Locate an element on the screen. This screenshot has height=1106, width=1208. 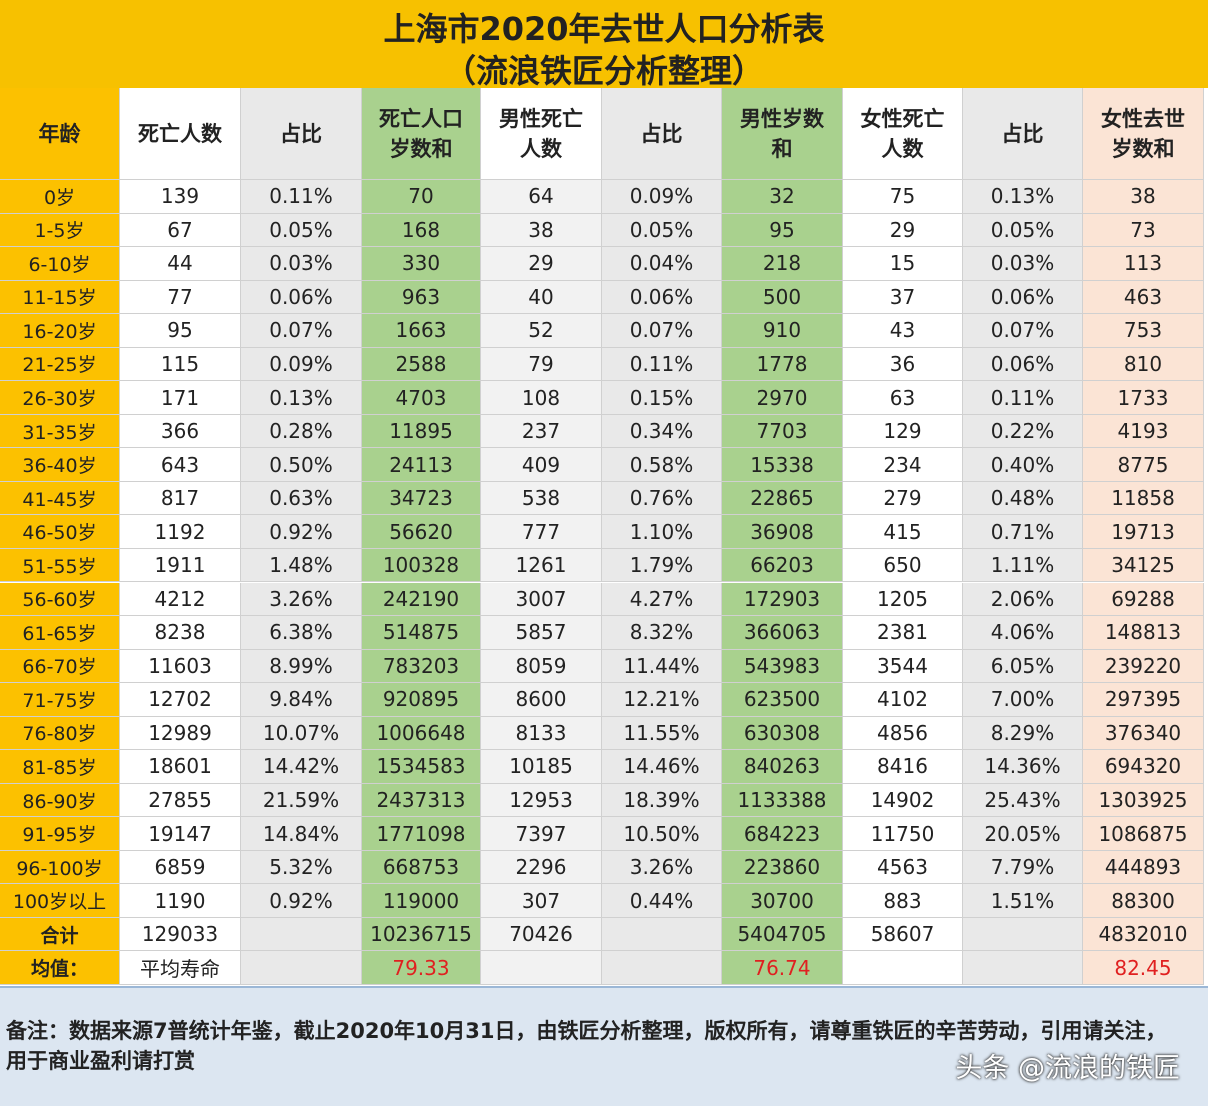
data-cell: 883 is located at coordinates (903, 901).